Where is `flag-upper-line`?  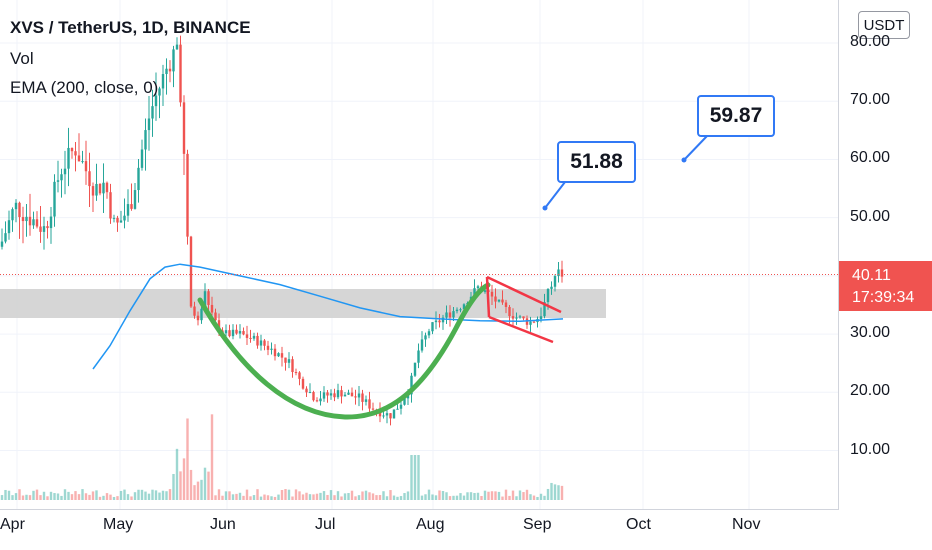 flag-upper-line is located at coordinates (524, 294).